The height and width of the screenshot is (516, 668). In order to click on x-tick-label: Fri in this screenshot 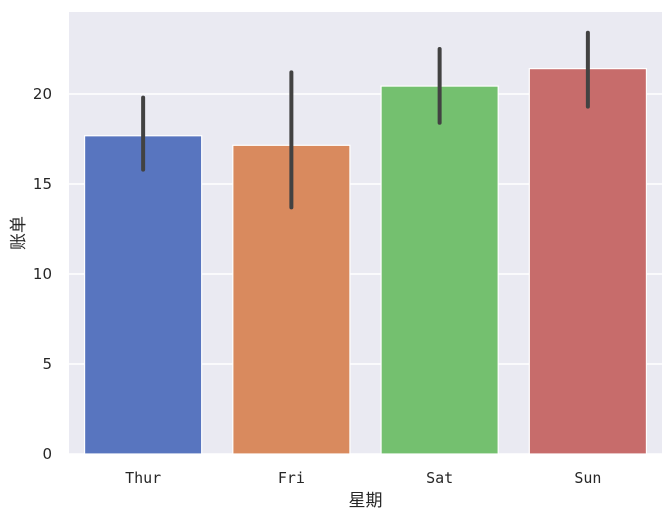, I will do `click(291, 478)`.